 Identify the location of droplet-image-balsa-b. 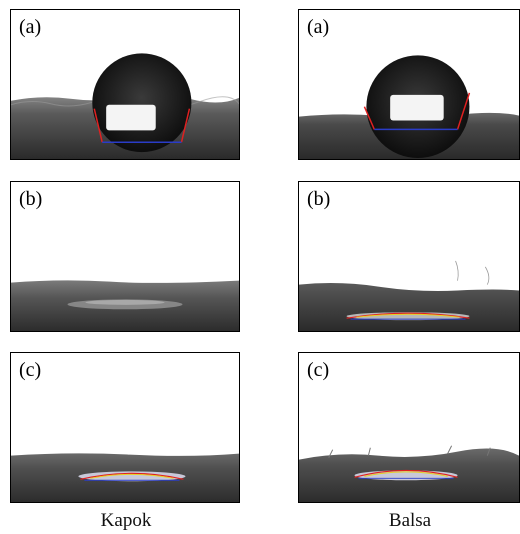
(409, 256).